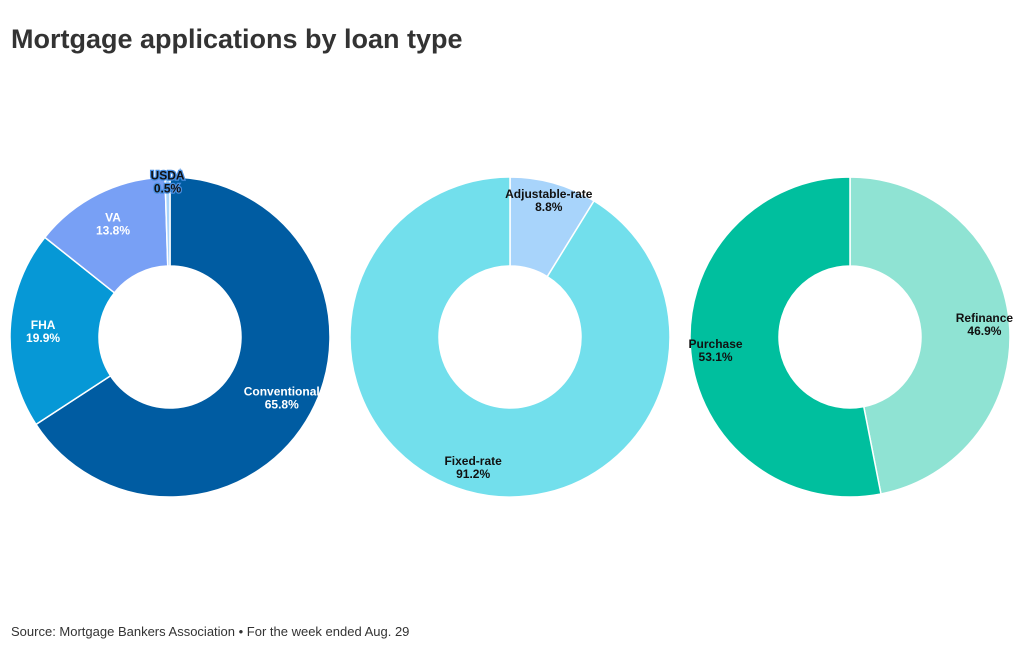 The image size is (1020, 650). I want to click on slice-purchase, so click(785, 337).